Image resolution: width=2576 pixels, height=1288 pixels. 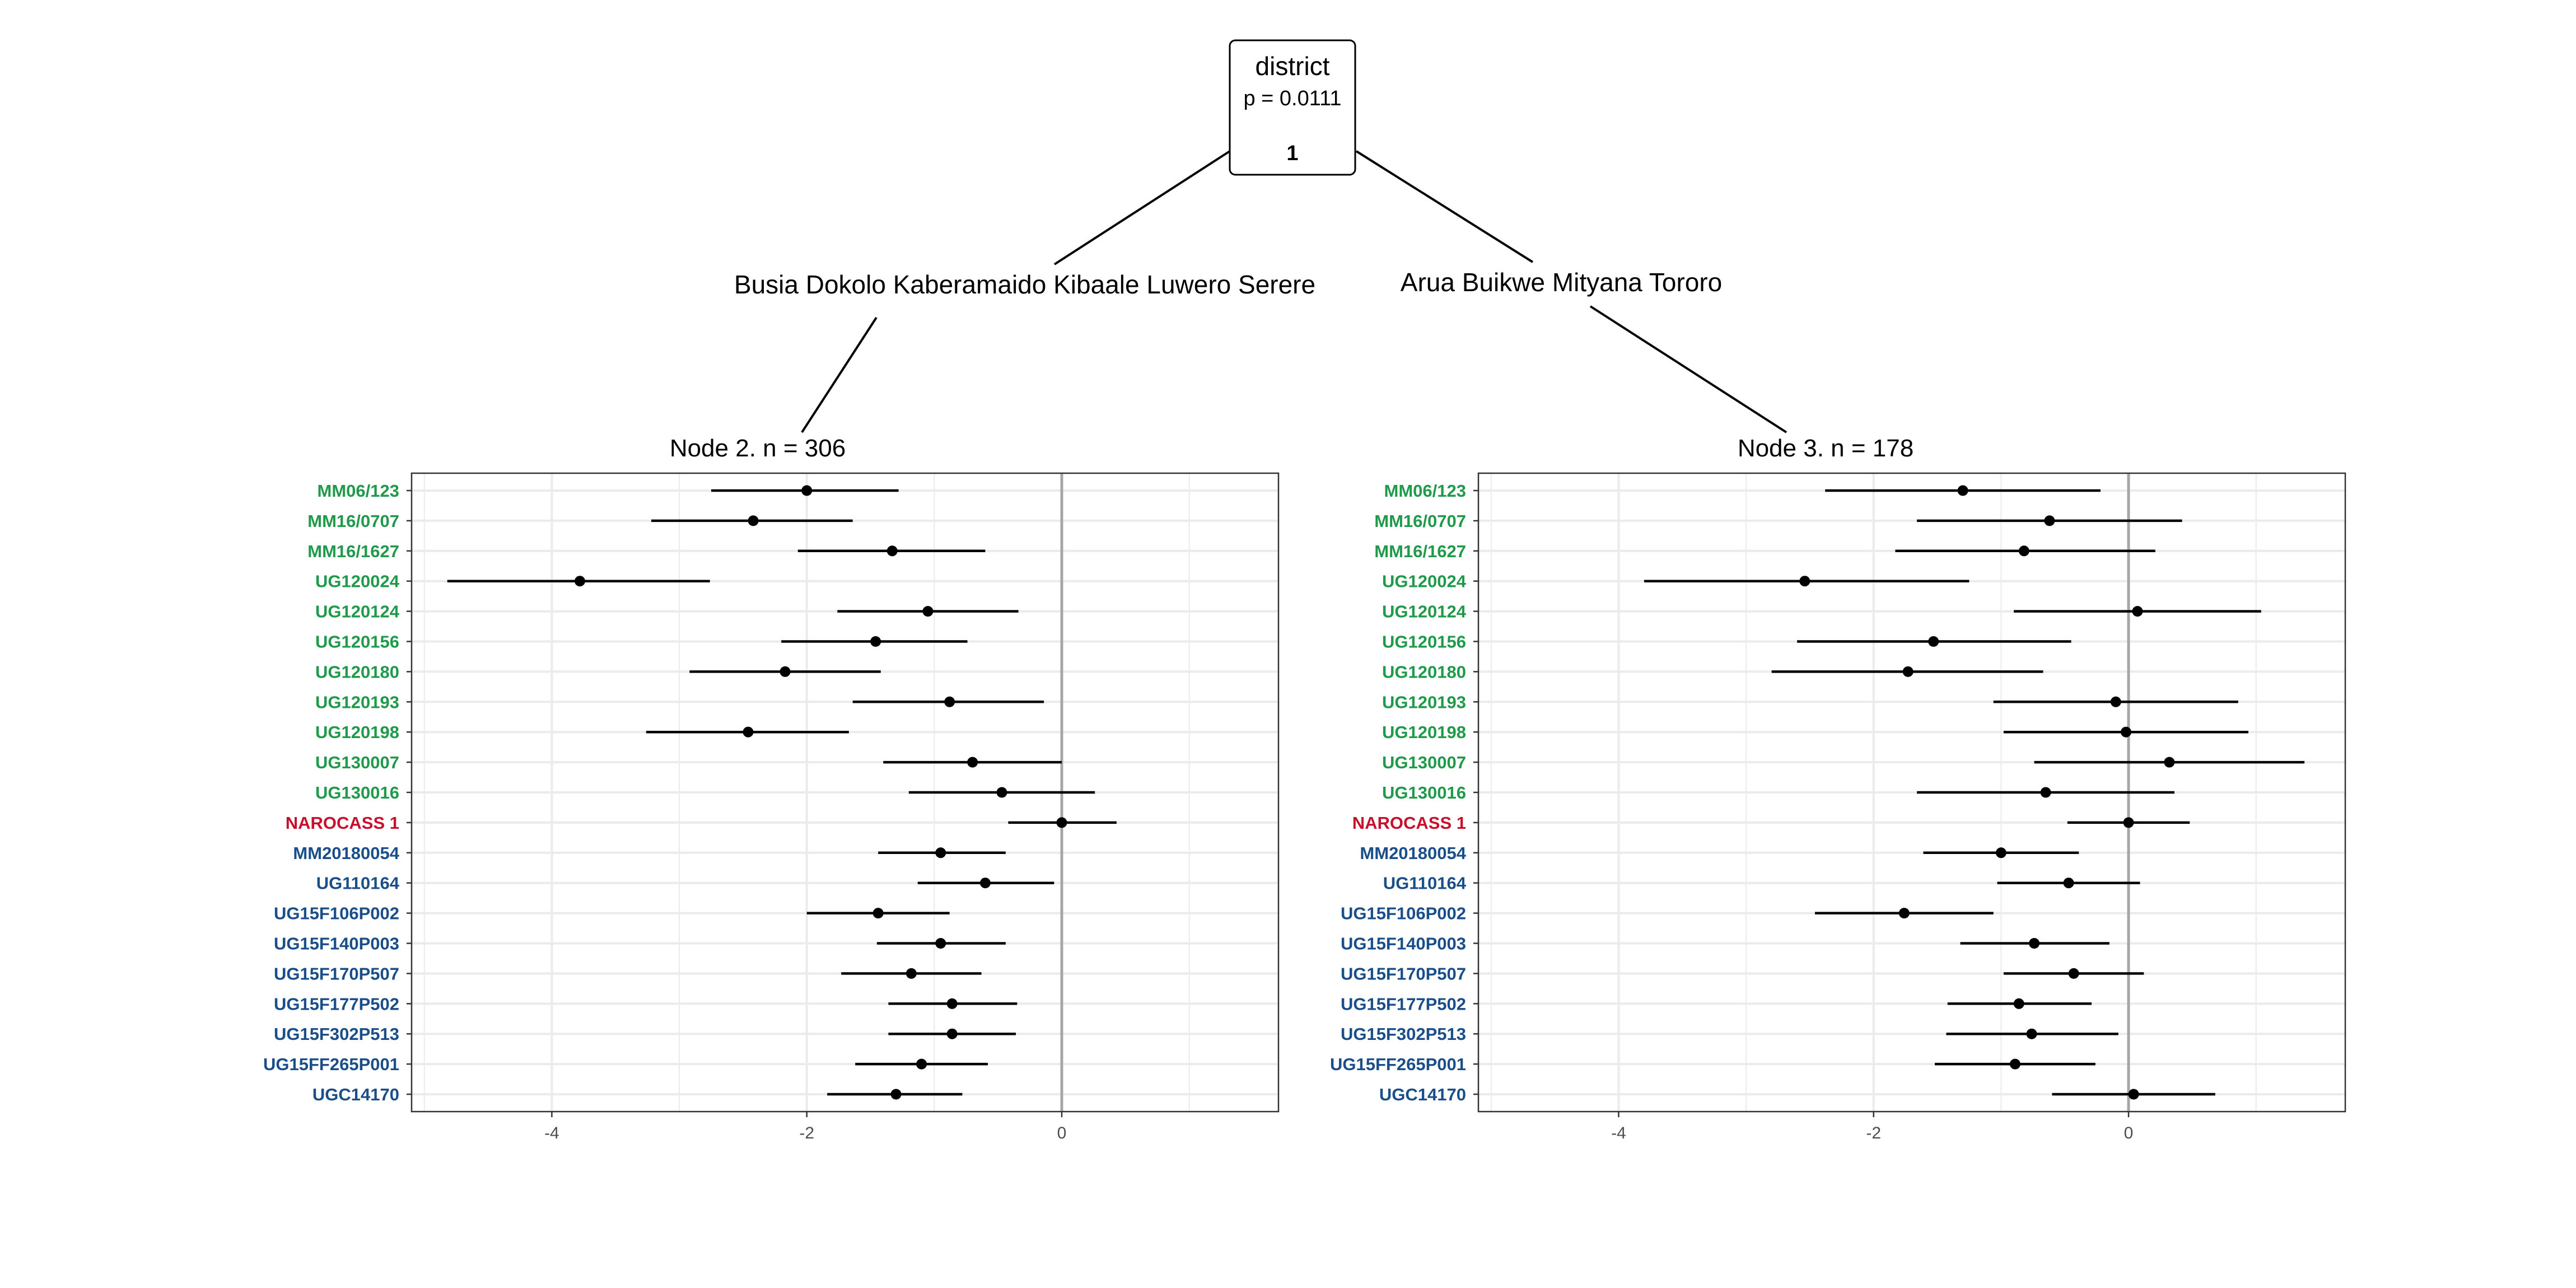 I want to click on root-node-id: 1, so click(x=1292, y=154).